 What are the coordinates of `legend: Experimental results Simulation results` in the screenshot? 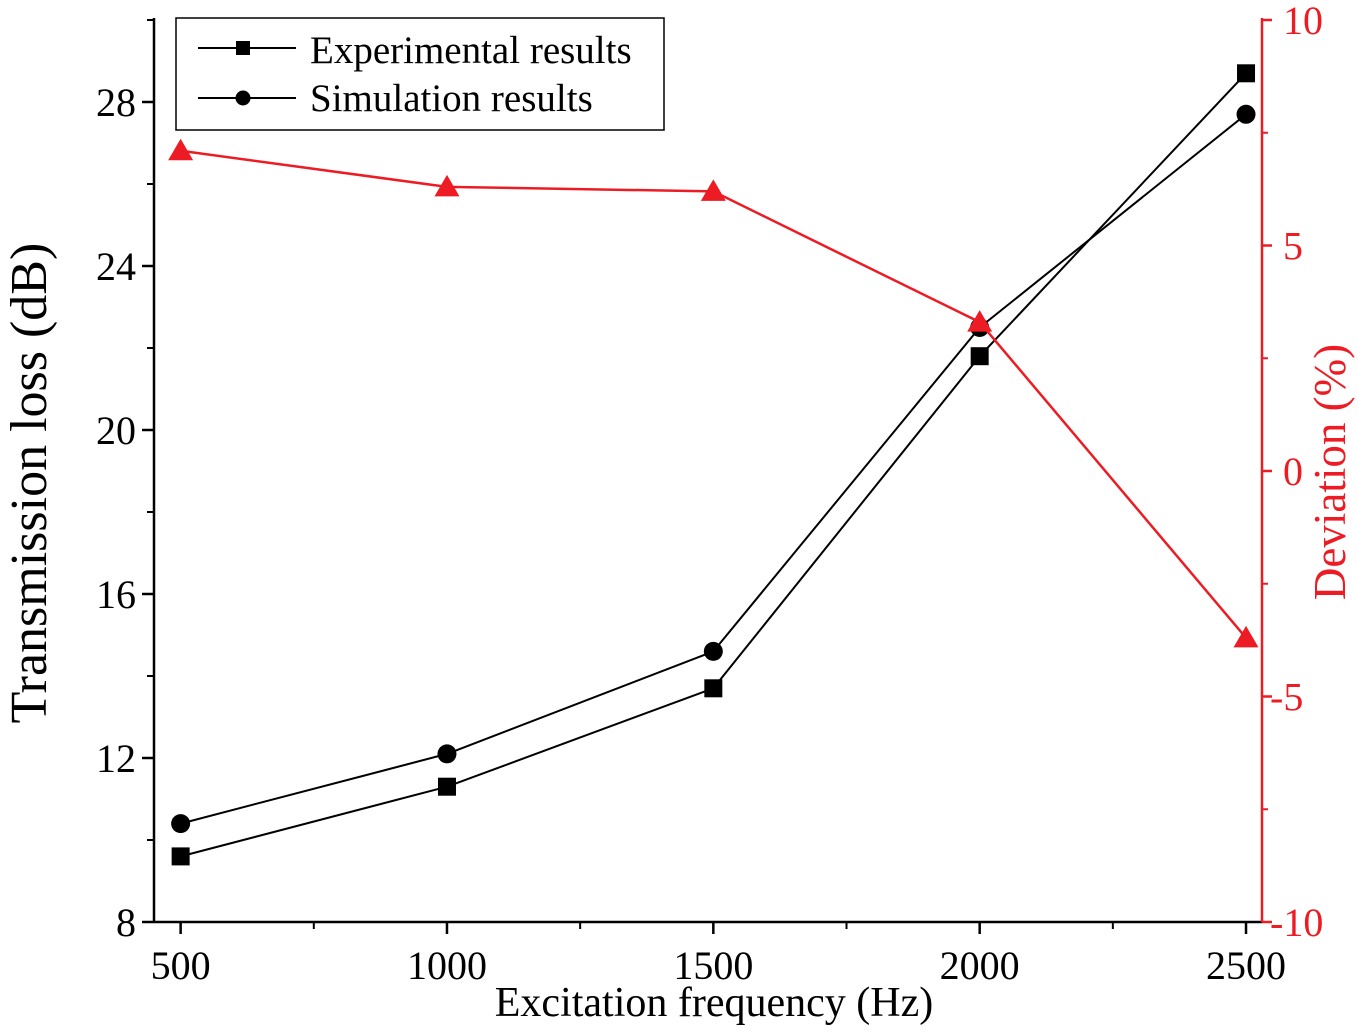 It's located at (420, 74).